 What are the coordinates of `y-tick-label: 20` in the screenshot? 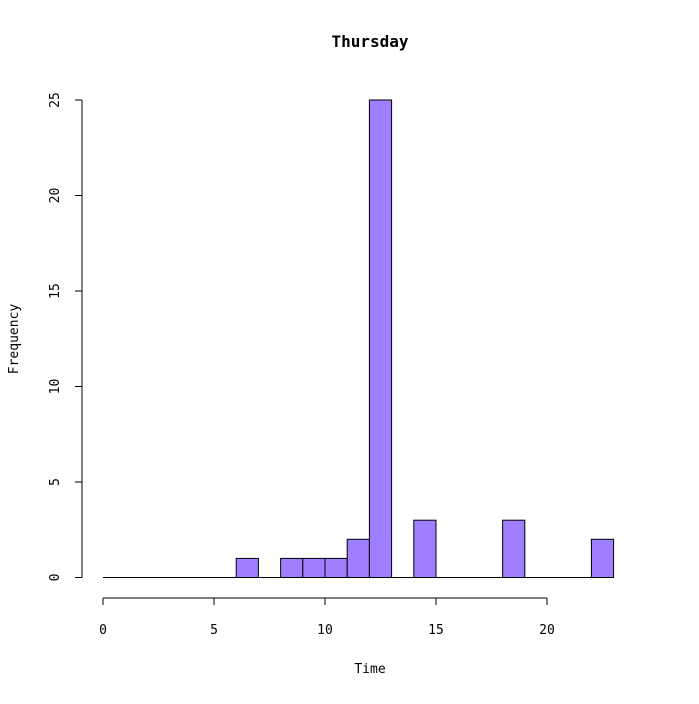 It's located at (55, 196).